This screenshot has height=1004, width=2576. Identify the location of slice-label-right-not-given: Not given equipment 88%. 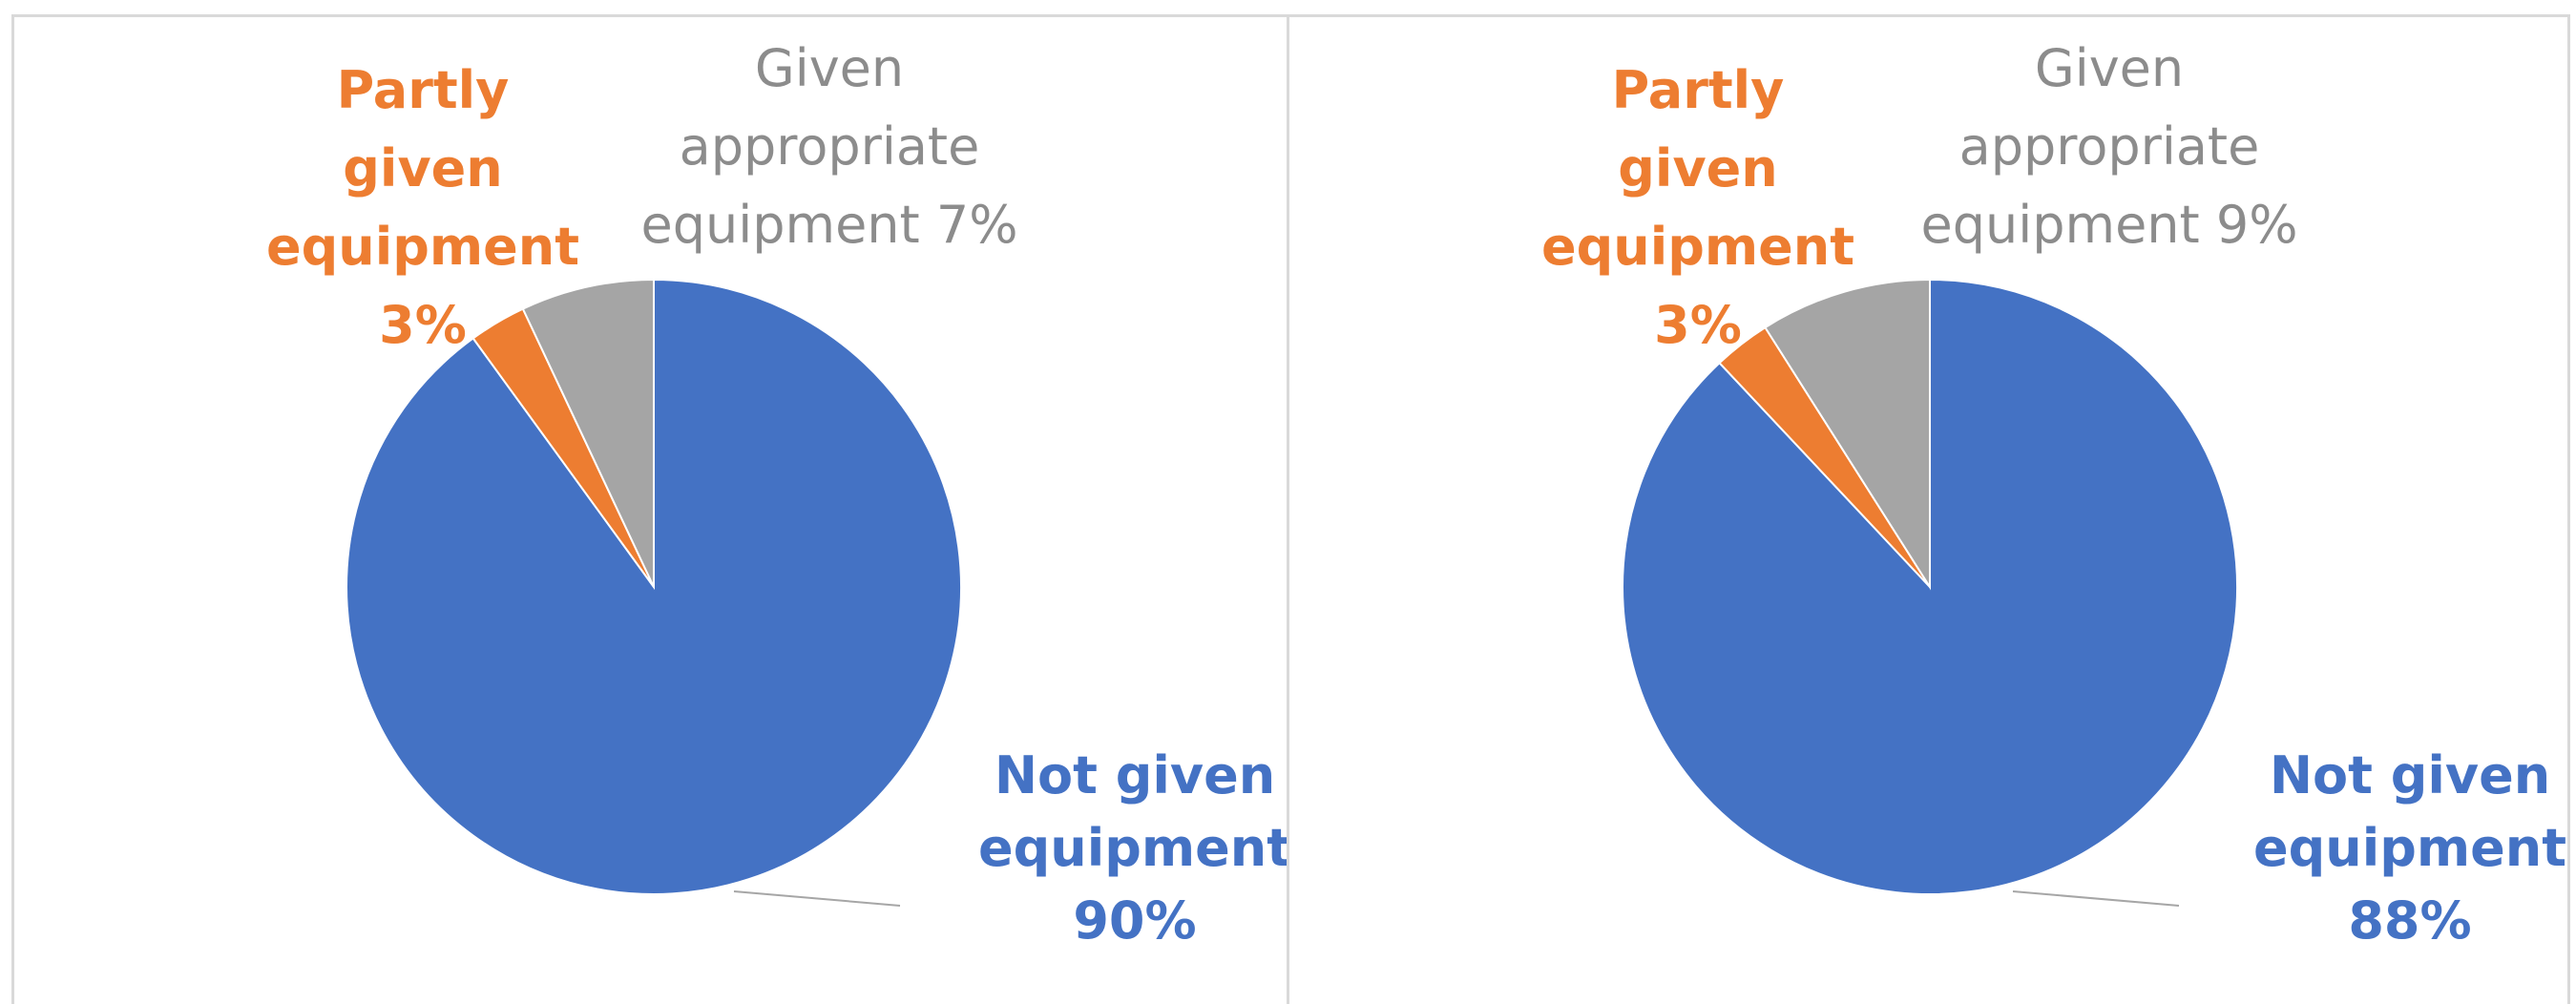
(2409, 848).